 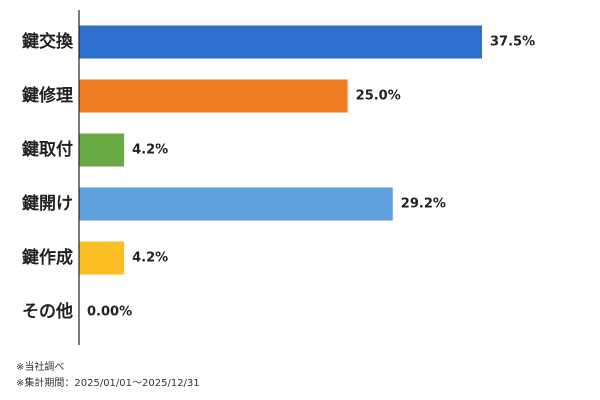 What do you see at coordinates (108, 383) in the screenshot?
I see `footnote-period: ※集計期間：2025/01/01～2025/12/31` at bounding box center [108, 383].